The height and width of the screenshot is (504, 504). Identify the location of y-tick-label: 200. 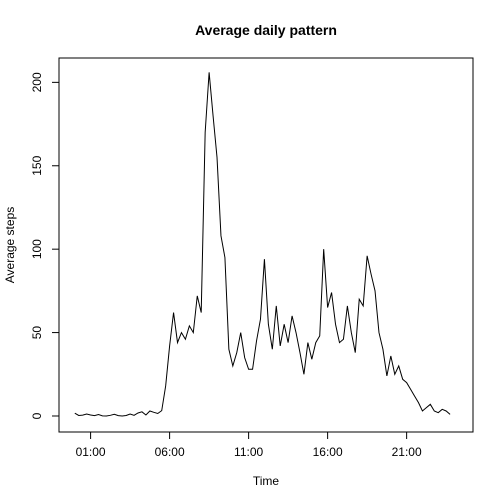
(37, 82).